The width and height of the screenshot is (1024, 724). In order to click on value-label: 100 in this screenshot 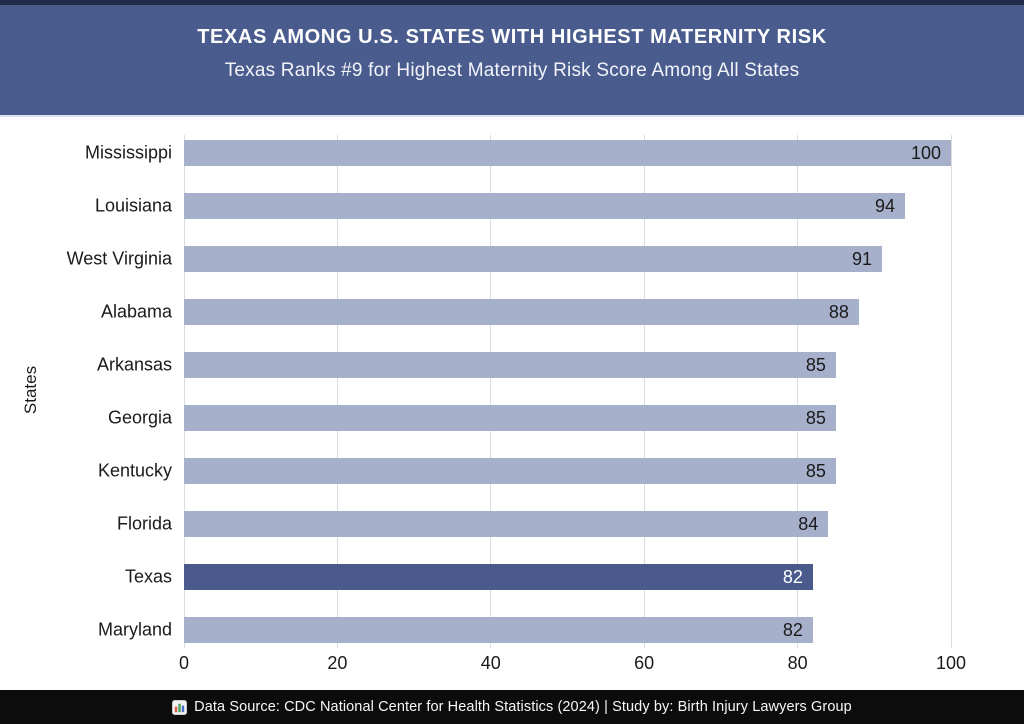, I will do `click(925, 153)`.